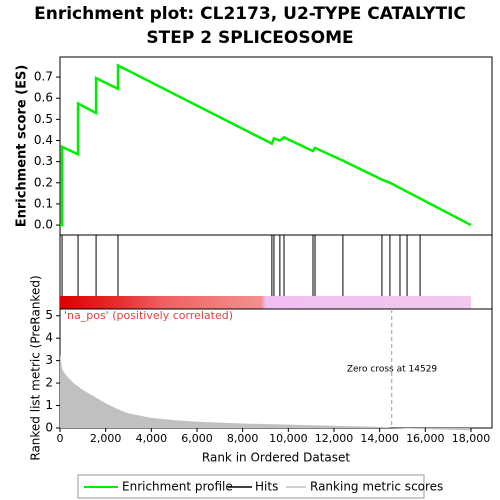 This screenshot has height=500, width=500. What do you see at coordinates (392, 370) in the screenshot?
I see `annotation: Zero cross at 14529` at bounding box center [392, 370].